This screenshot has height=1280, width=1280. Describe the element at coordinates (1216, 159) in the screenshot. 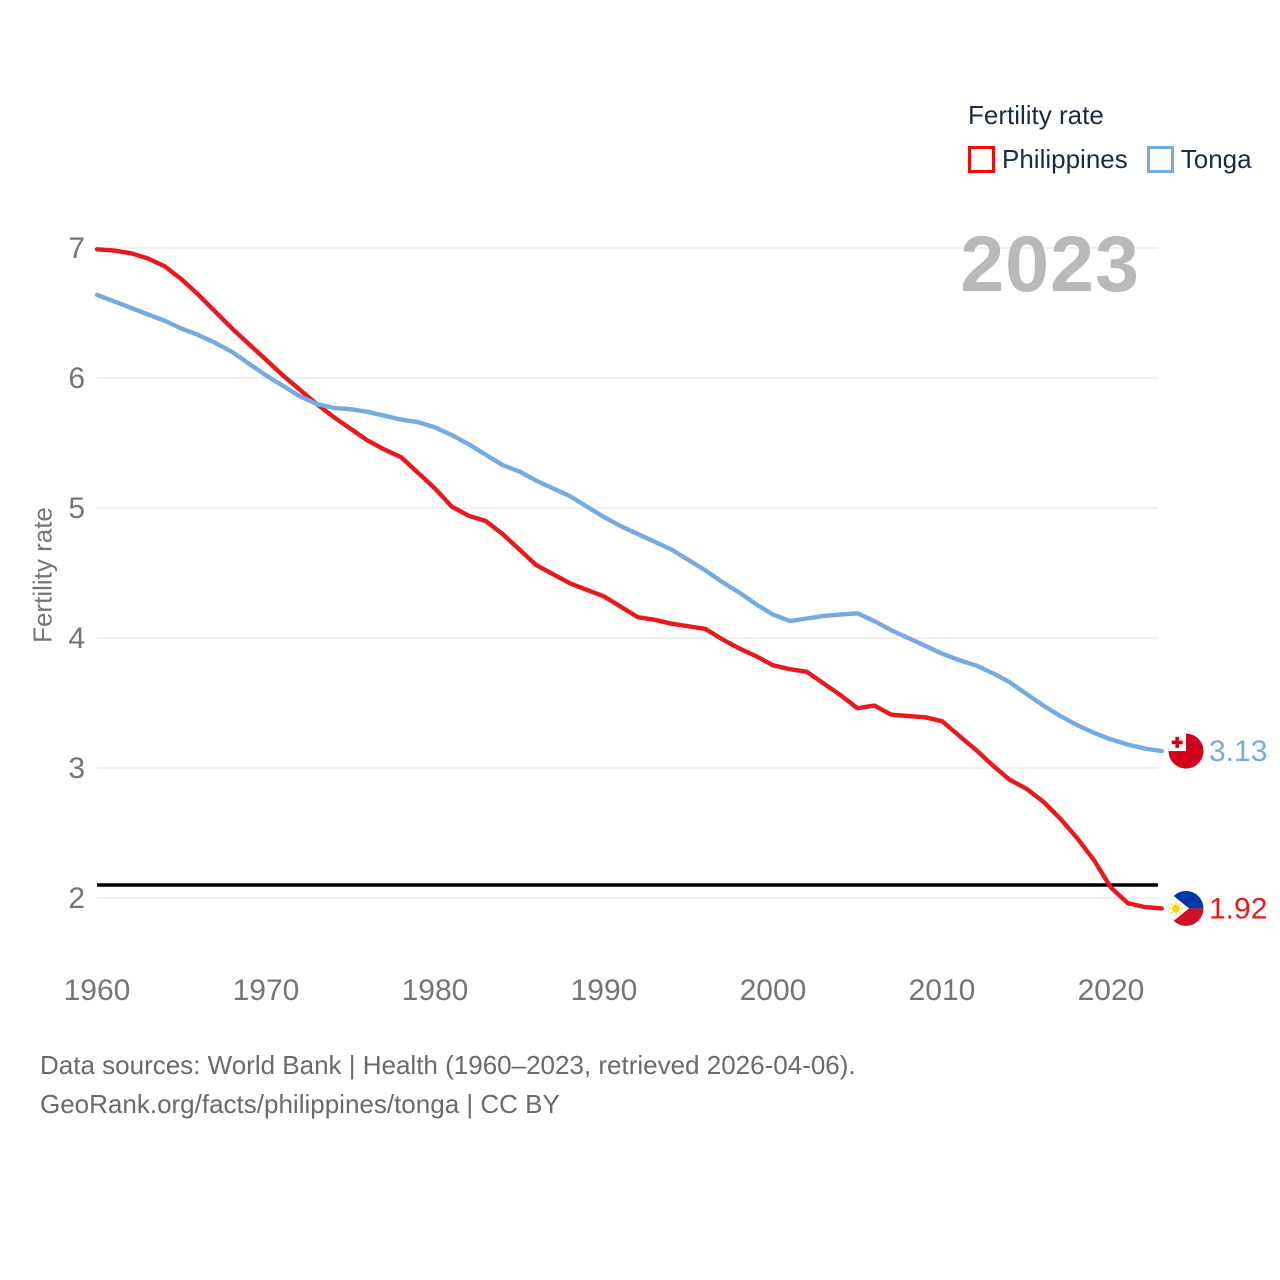

I see `legend-label-tonga: Tonga` at that location.